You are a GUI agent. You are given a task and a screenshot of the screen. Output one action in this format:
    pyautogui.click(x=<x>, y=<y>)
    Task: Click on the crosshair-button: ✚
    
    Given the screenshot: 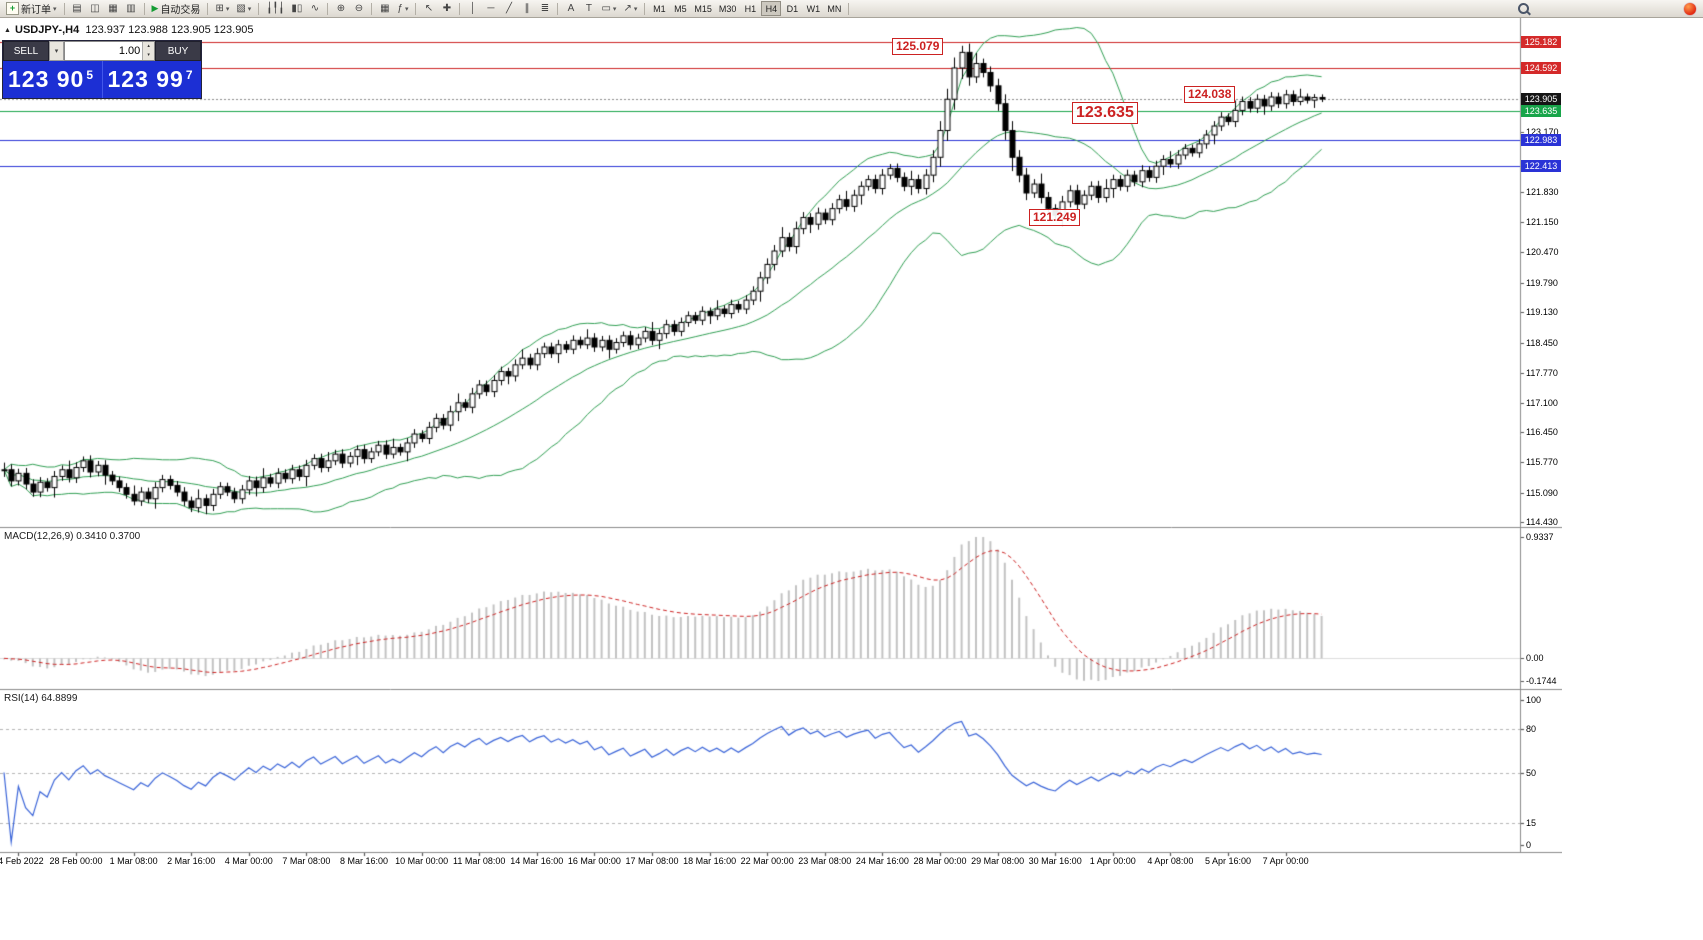 What is the action you would take?
    pyautogui.click(x=446, y=8)
    